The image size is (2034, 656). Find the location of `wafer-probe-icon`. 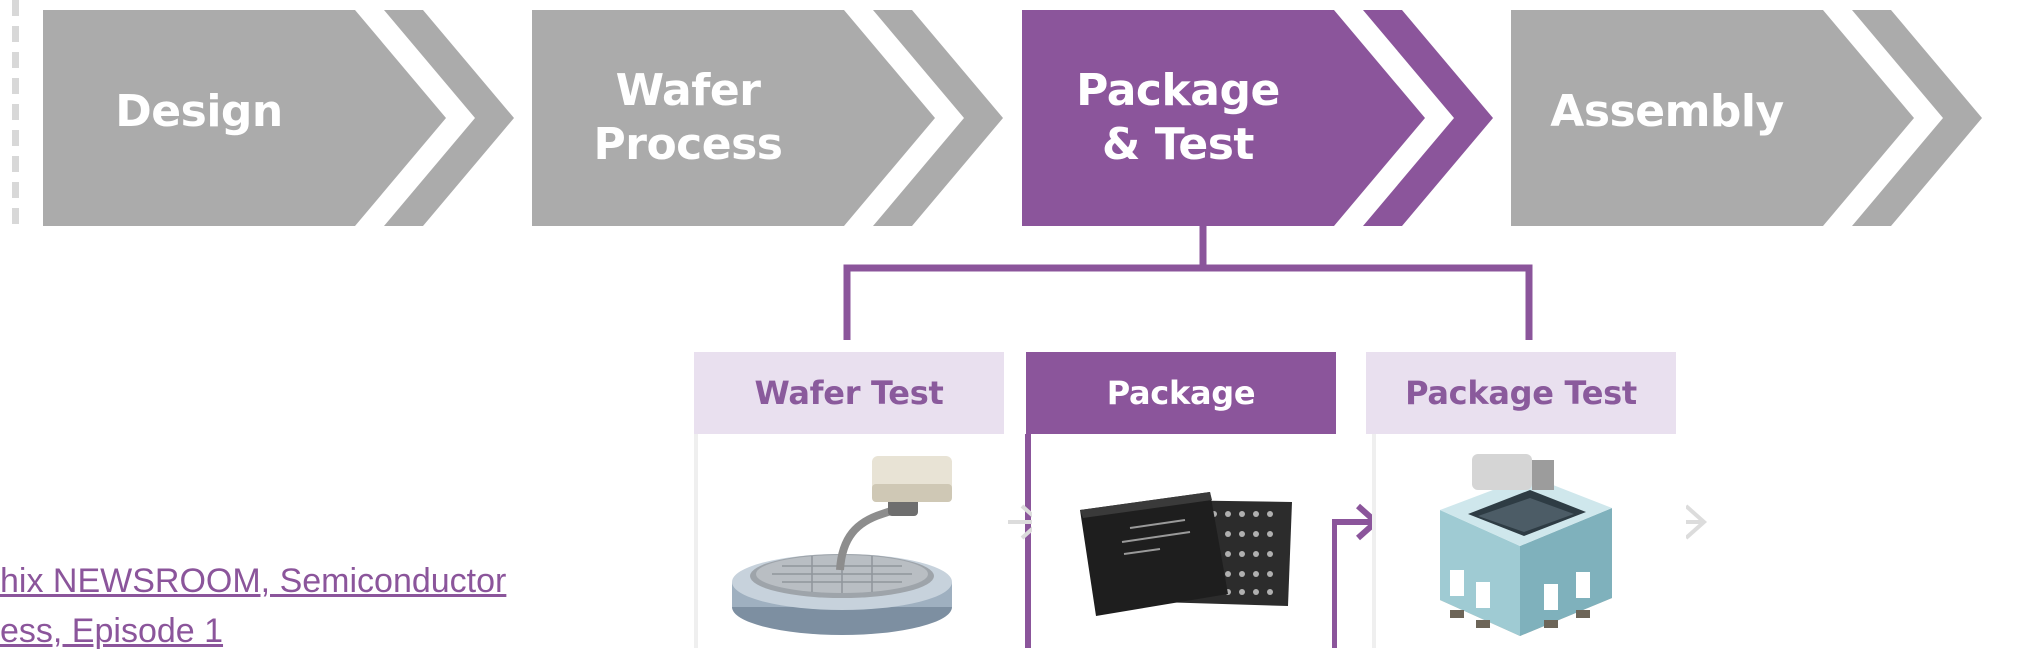

wafer-probe-icon is located at coordinates (842, 545).